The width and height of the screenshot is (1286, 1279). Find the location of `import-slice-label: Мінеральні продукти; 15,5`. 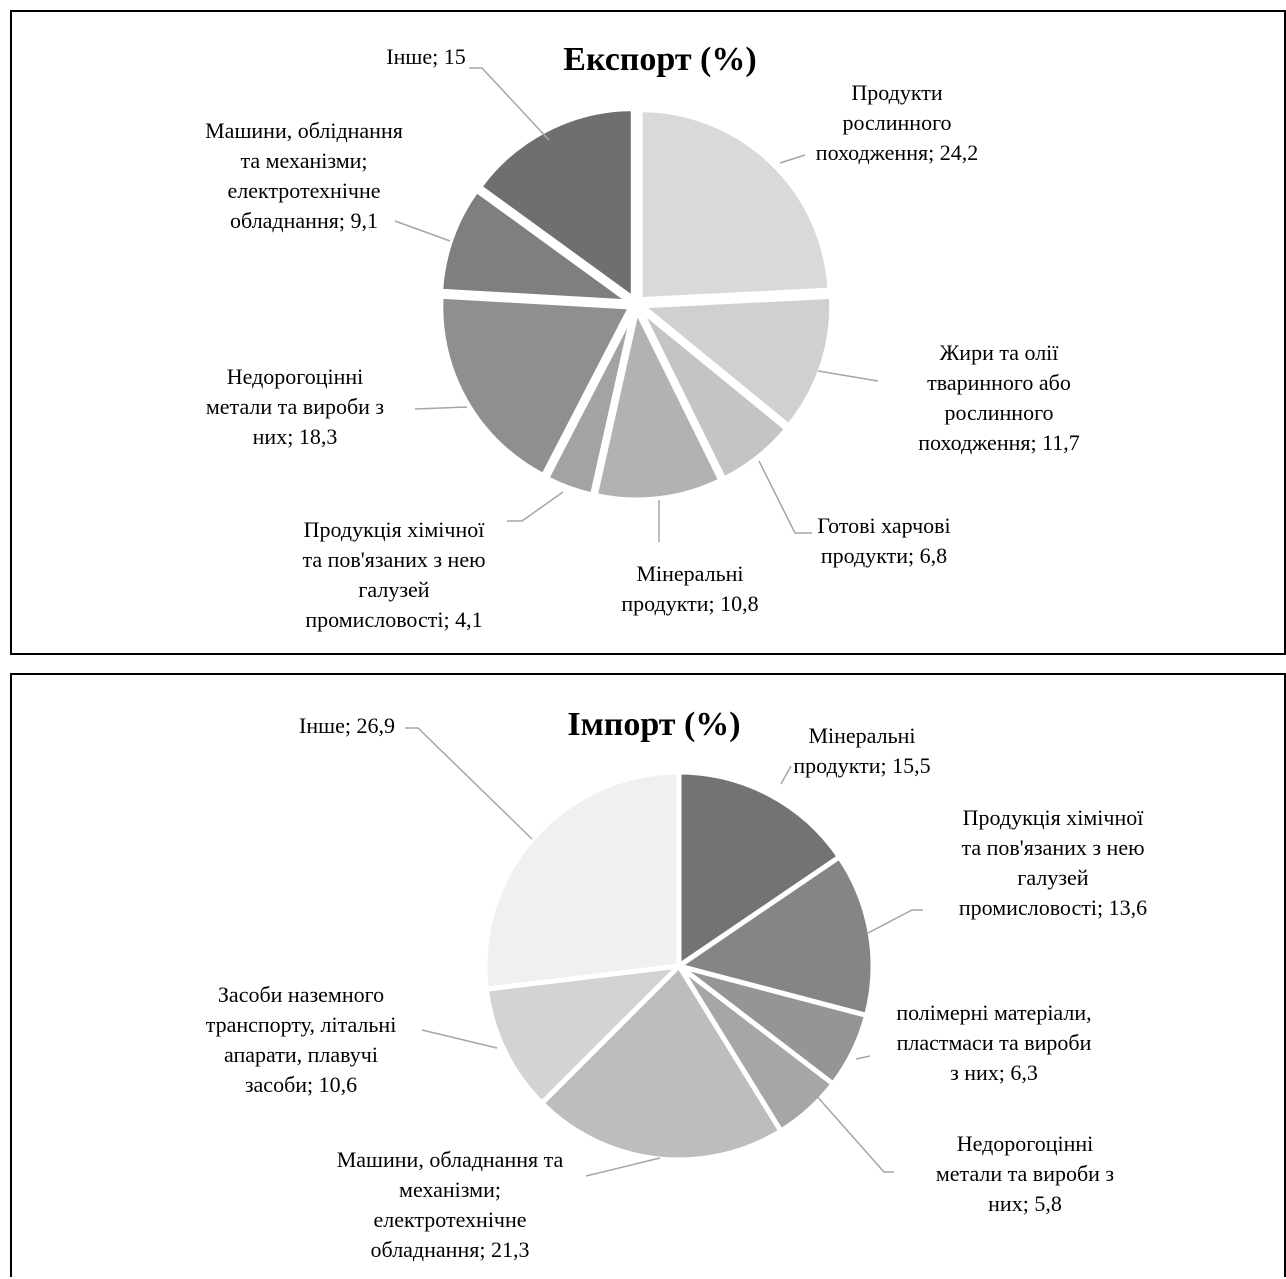

import-slice-label: Мінеральні продукти; 15,5 is located at coordinates (861, 750).